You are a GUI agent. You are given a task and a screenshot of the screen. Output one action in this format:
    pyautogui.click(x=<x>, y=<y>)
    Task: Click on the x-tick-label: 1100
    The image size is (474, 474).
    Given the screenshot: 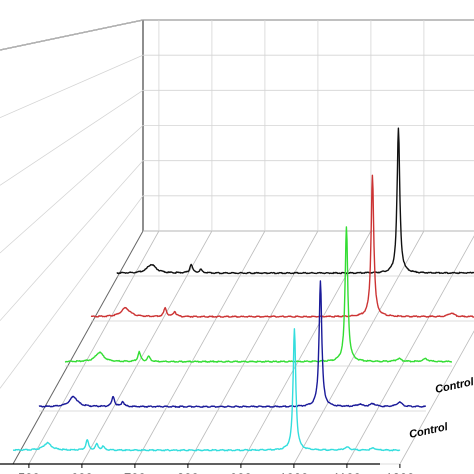 What is the action you would take?
    pyautogui.click(x=347, y=472)
    